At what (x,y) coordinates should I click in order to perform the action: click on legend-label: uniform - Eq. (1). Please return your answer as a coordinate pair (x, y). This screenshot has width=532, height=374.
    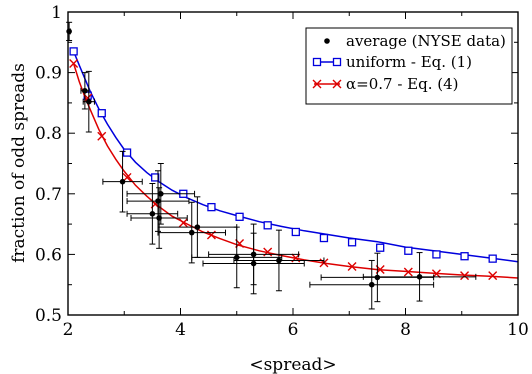
    Looking at the image, I should click on (409, 62).